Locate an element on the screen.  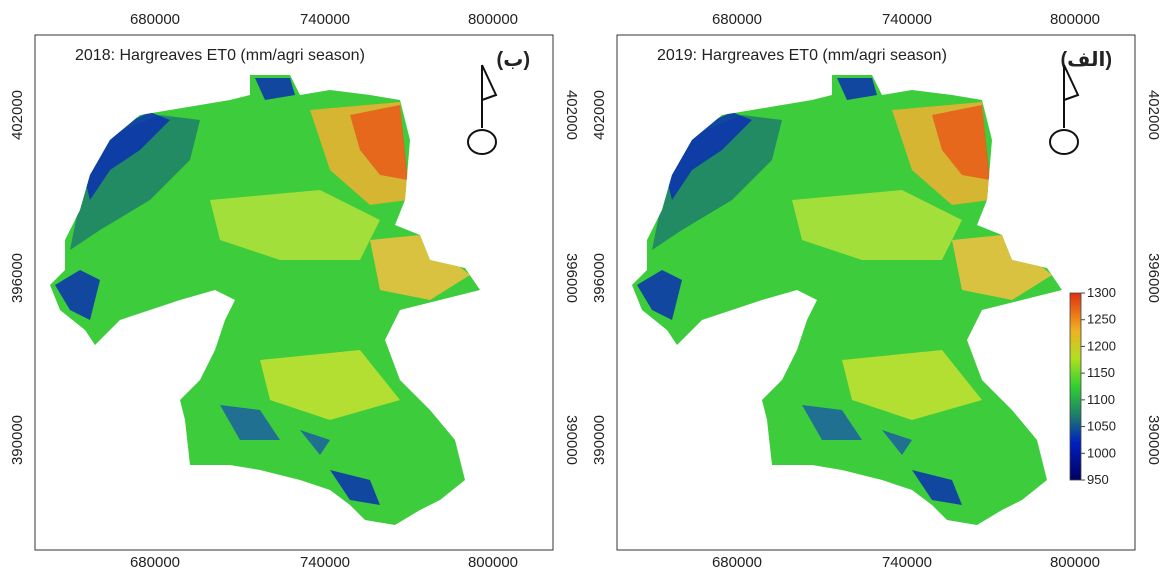
panel-label: (ب) is located at coordinates (513, 60).